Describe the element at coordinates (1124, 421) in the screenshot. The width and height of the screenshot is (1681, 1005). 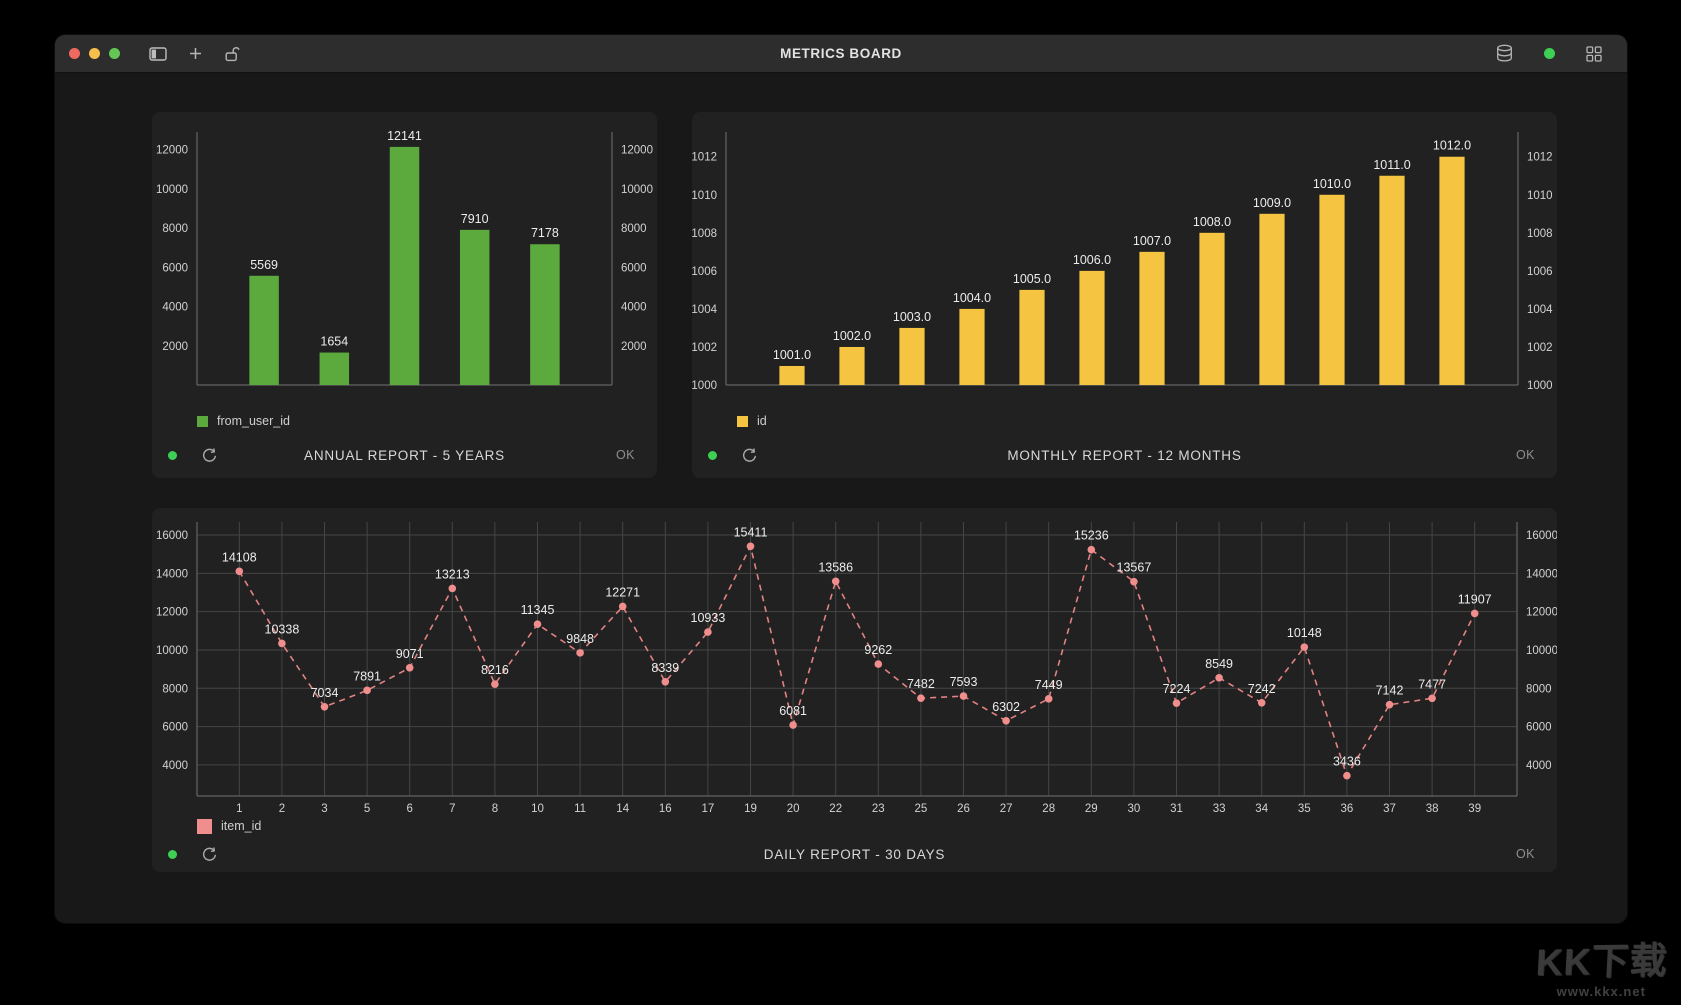
I see `legend-id: id` at that location.